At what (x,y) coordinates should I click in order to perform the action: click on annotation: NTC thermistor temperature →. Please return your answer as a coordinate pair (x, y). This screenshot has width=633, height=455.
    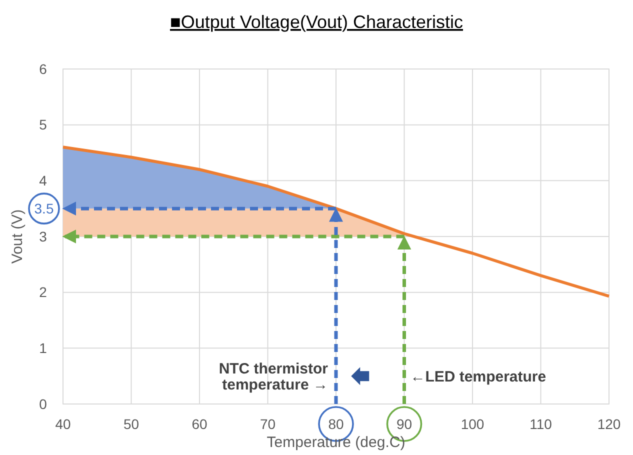
    Looking at the image, I should click on (273, 377).